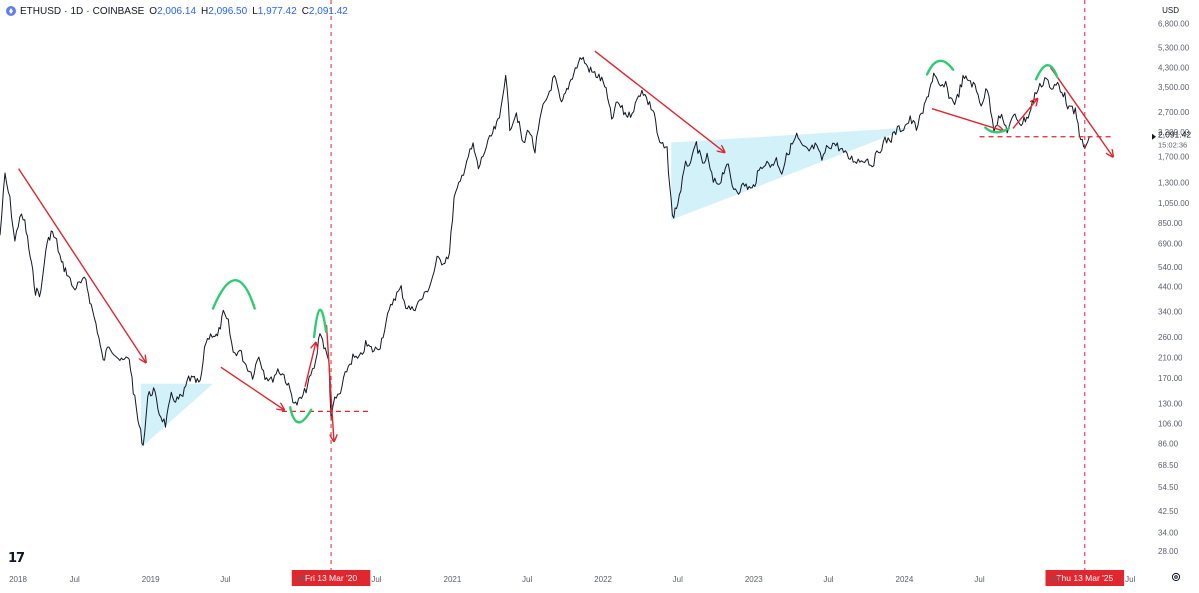 This screenshot has height=593, width=1199. I want to click on y-tick-label: 28.00, so click(1168, 551).